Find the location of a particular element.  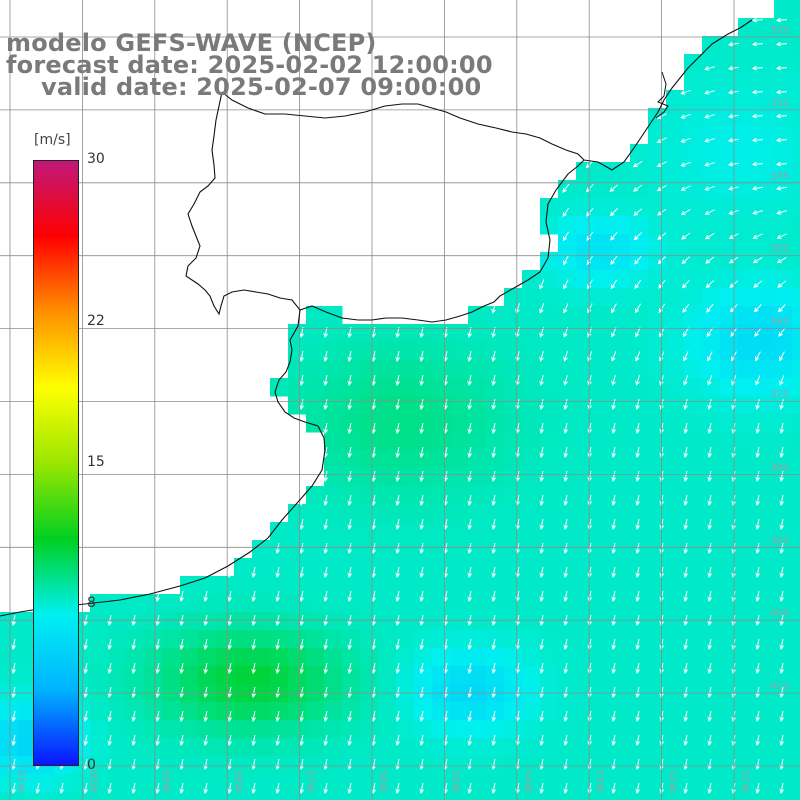

longitude-label: 58W is located at coordinates (237, 781).